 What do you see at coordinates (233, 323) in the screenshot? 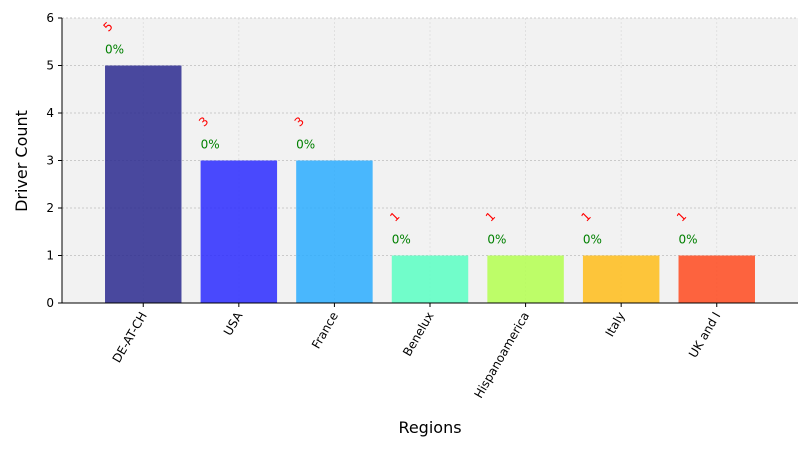
I see `x-tick-label: USA` at bounding box center [233, 323].